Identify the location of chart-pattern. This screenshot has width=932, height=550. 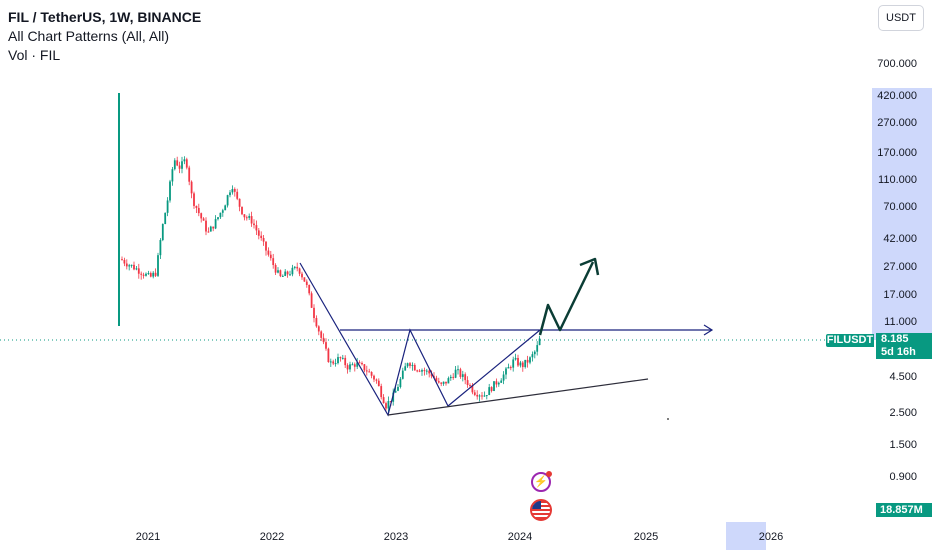
(506, 339).